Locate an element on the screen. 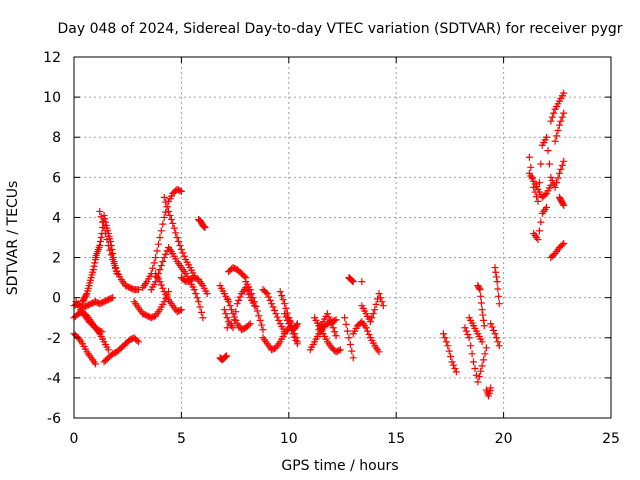 Image resolution: width=640 pixels, height=480 pixels. x-tick-label: 20 is located at coordinates (504, 439).